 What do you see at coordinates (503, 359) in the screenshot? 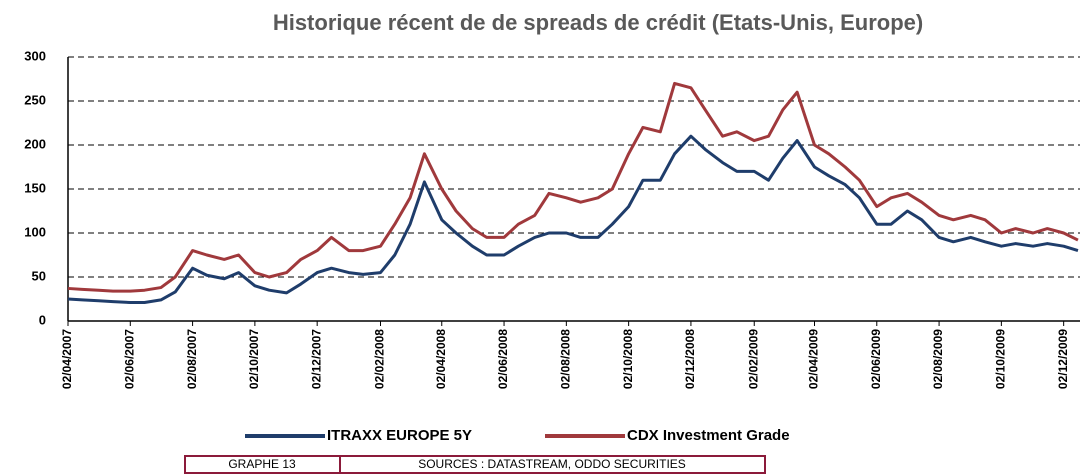
I see `x-tick-label: 02/06/2008` at bounding box center [503, 359].